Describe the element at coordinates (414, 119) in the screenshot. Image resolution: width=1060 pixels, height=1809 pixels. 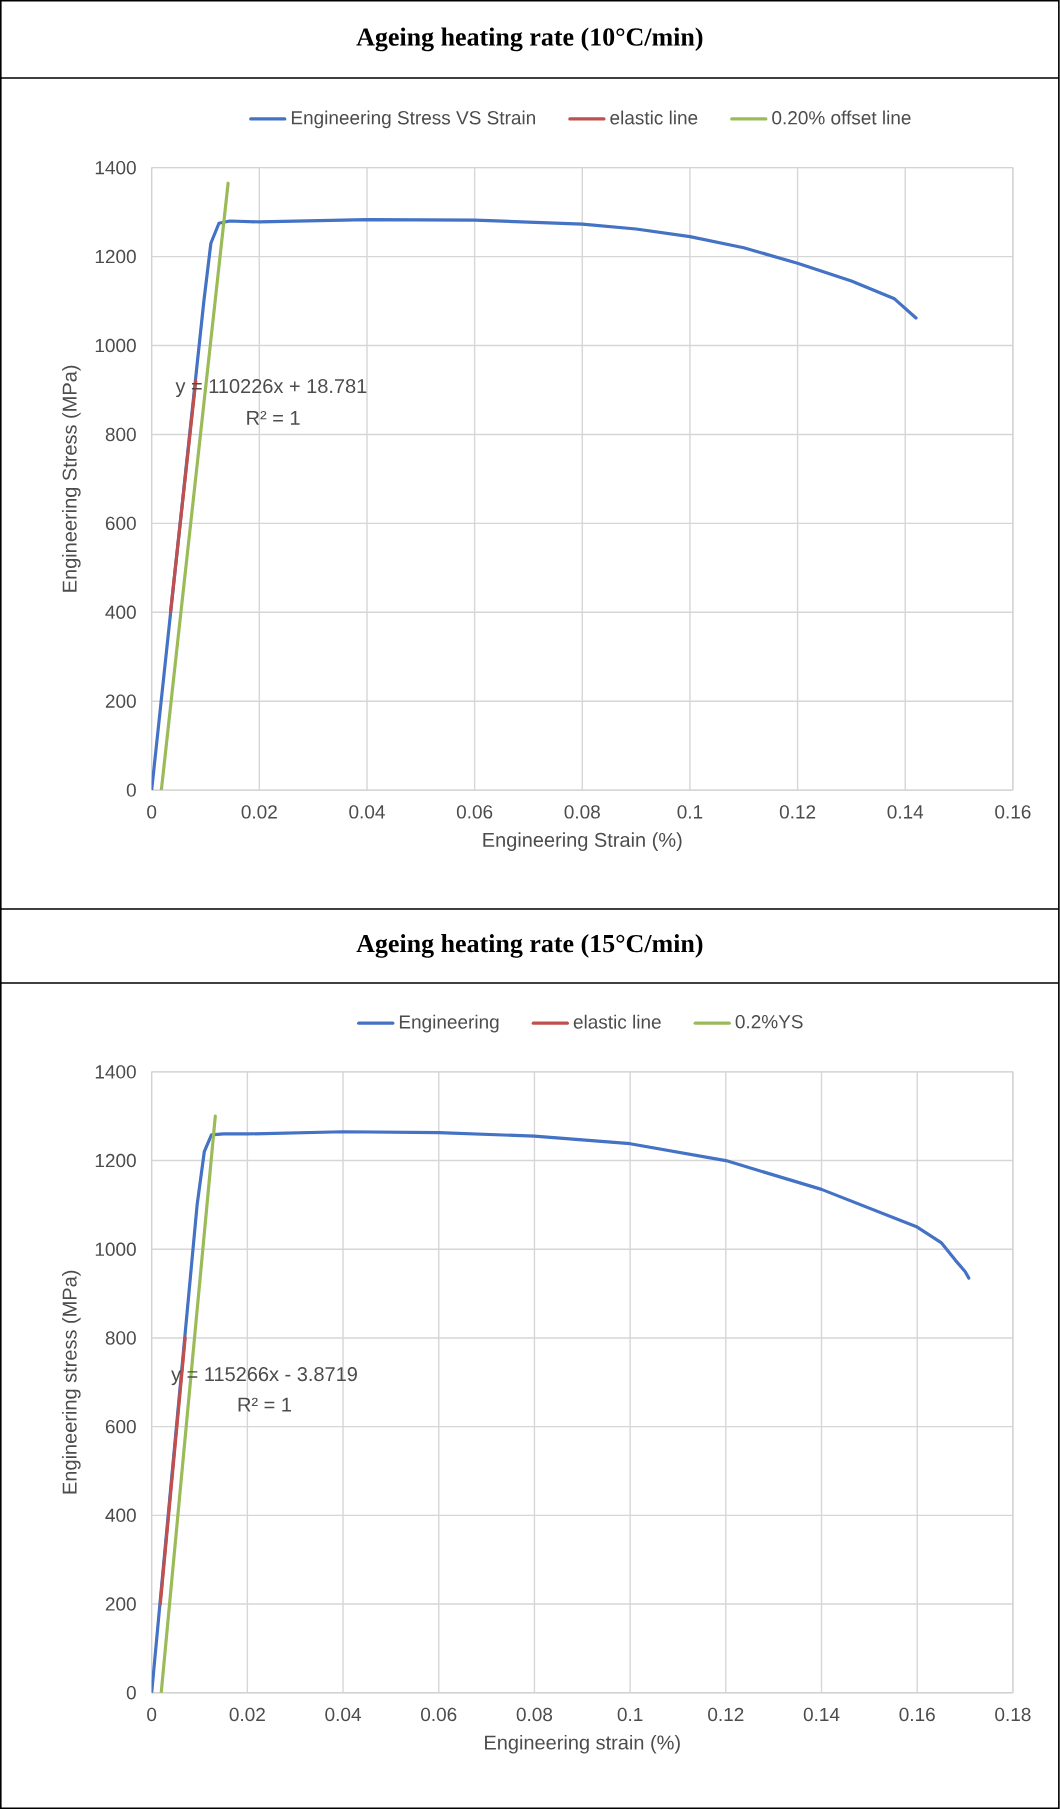
I see `legend-label: Engineering Stress VS Strain` at that location.